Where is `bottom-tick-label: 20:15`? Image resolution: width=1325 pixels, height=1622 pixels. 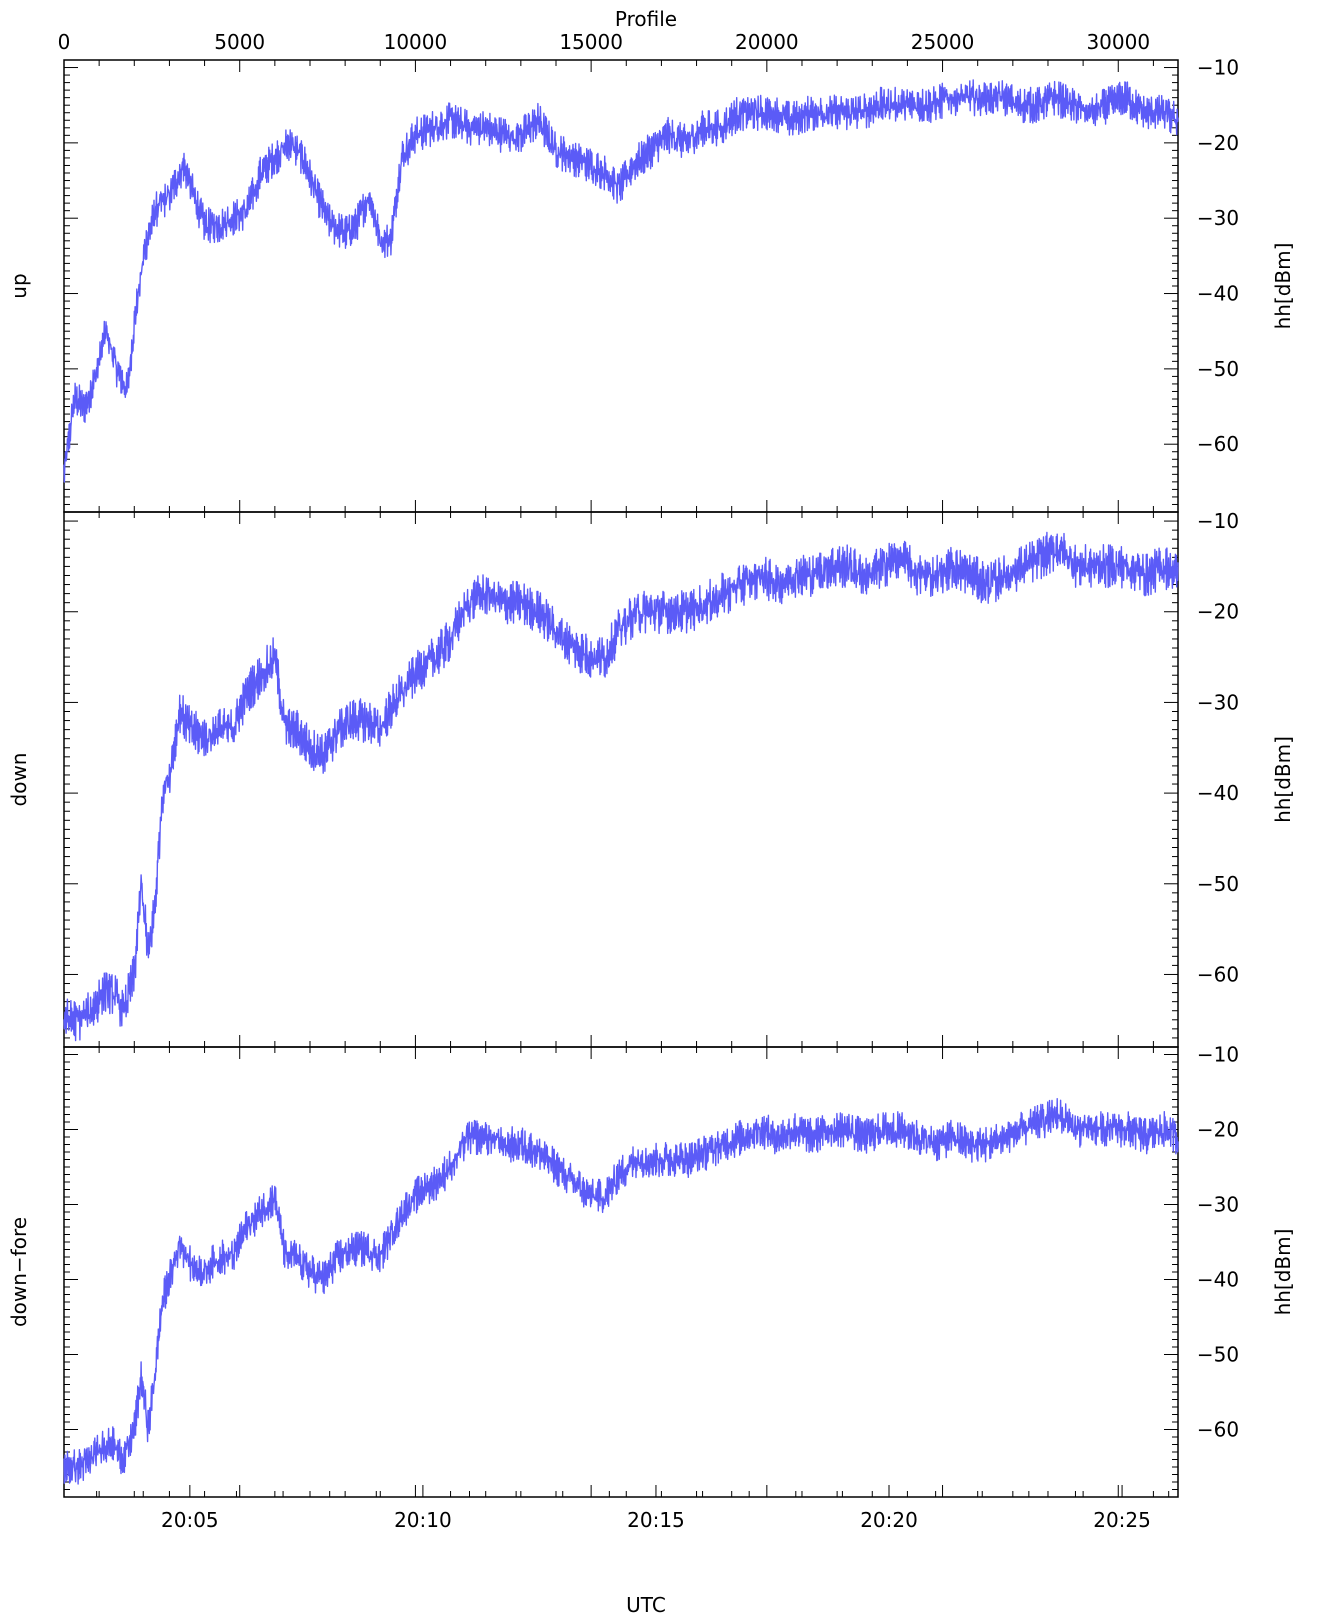
bottom-tick-label: 20:15 is located at coordinates (656, 1520).